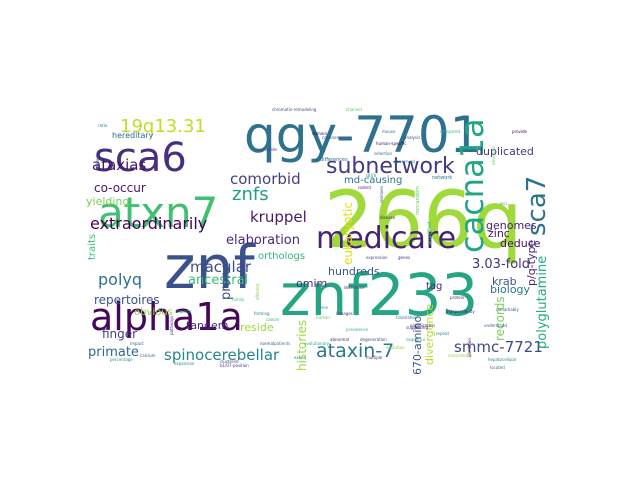 The image size is (640, 480). Describe the element at coordinates (443, 333) in the screenshot. I see `word-repeat: repeat` at that location.